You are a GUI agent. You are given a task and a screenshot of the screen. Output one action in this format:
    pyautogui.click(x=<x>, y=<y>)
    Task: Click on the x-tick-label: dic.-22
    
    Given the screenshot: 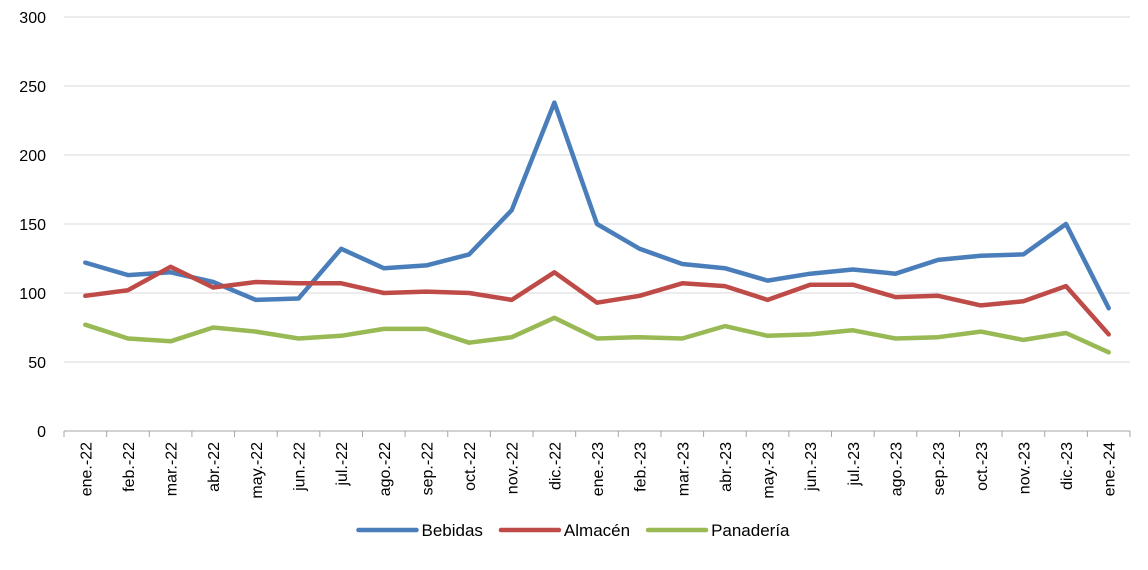 What is the action you would take?
    pyautogui.click(x=555, y=466)
    